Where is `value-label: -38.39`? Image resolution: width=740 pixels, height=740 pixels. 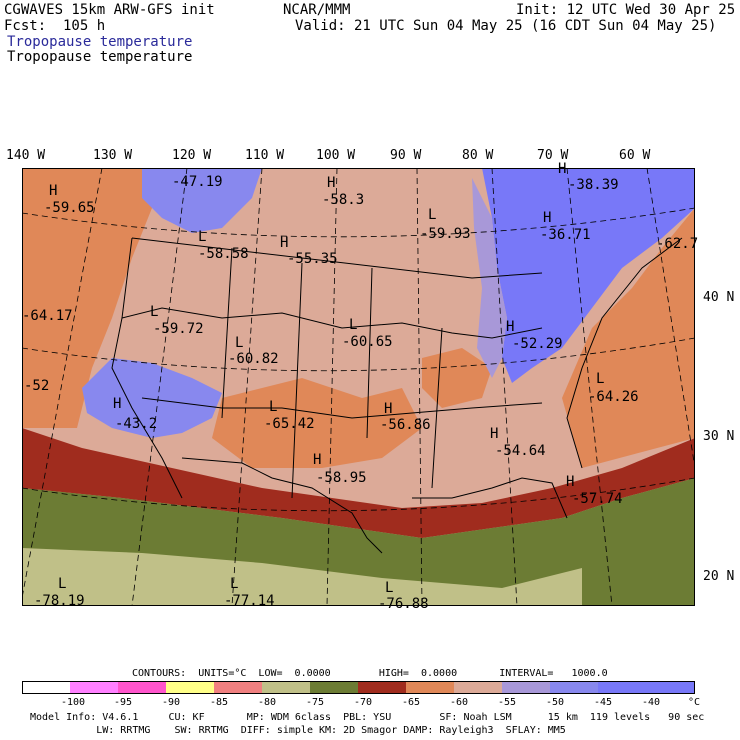 value-label: -38.39 is located at coordinates (593, 185).